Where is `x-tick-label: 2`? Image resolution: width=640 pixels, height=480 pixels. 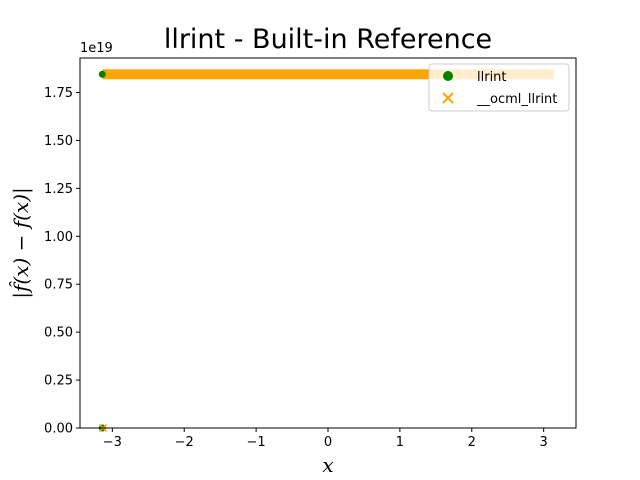 x-tick-label: 2 is located at coordinates (472, 442).